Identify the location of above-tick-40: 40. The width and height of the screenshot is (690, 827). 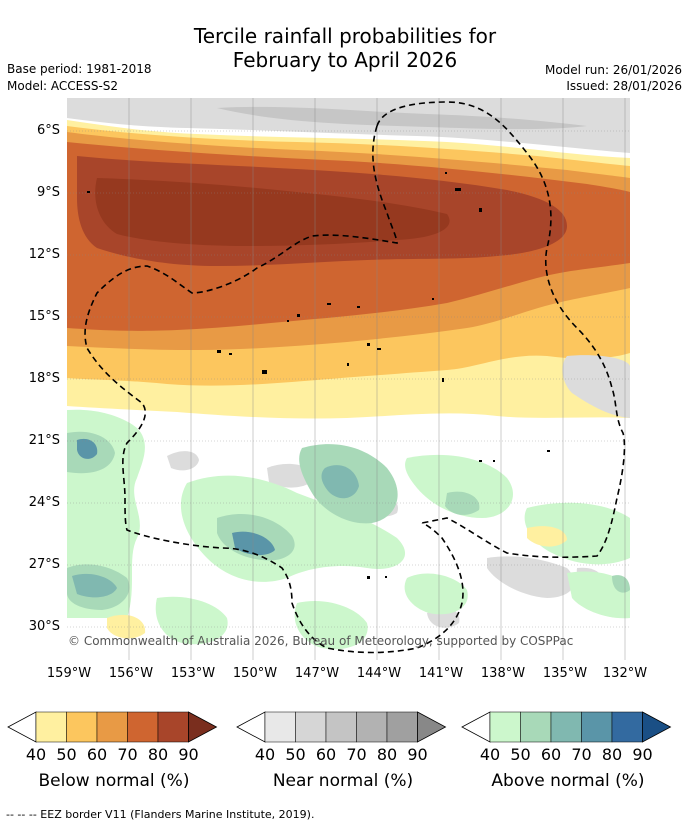
(490, 754).